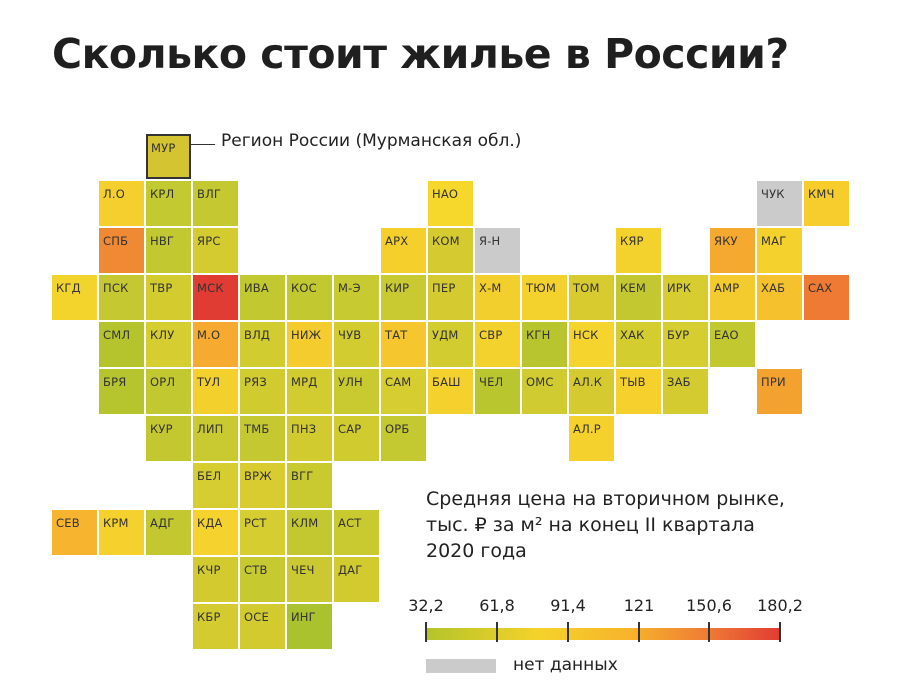 Image resolution: width=899 pixels, height=699 pixels. What do you see at coordinates (779, 391) in the screenshot?
I see `region-tile: ПРИ` at bounding box center [779, 391].